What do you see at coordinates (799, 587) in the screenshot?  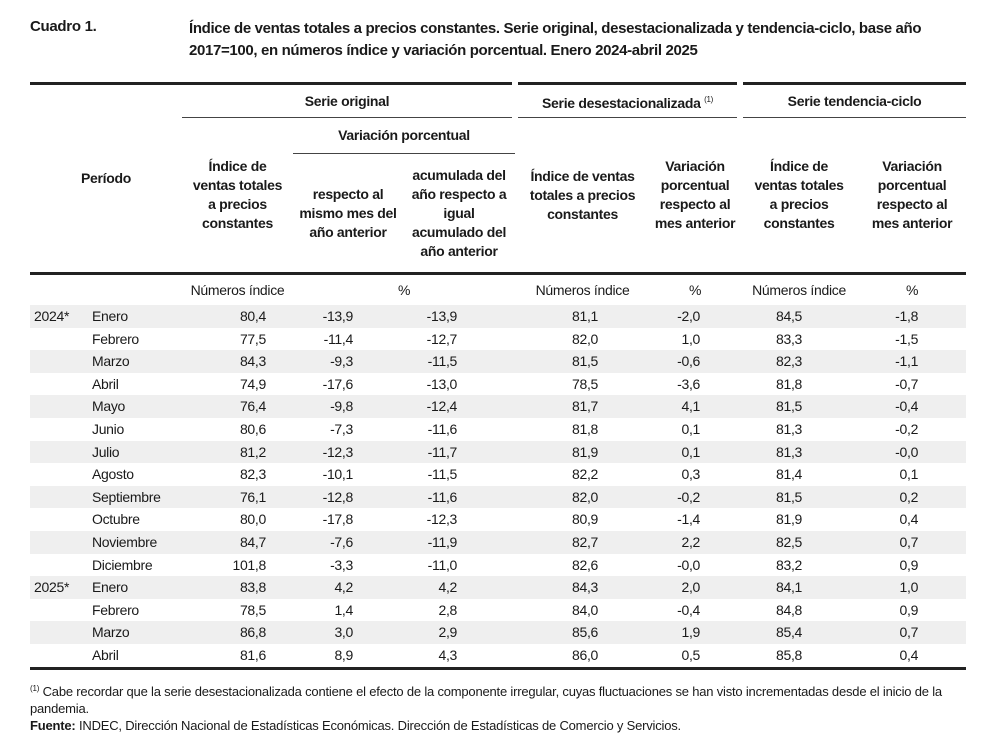 I see `value-cell: 84,1` at bounding box center [799, 587].